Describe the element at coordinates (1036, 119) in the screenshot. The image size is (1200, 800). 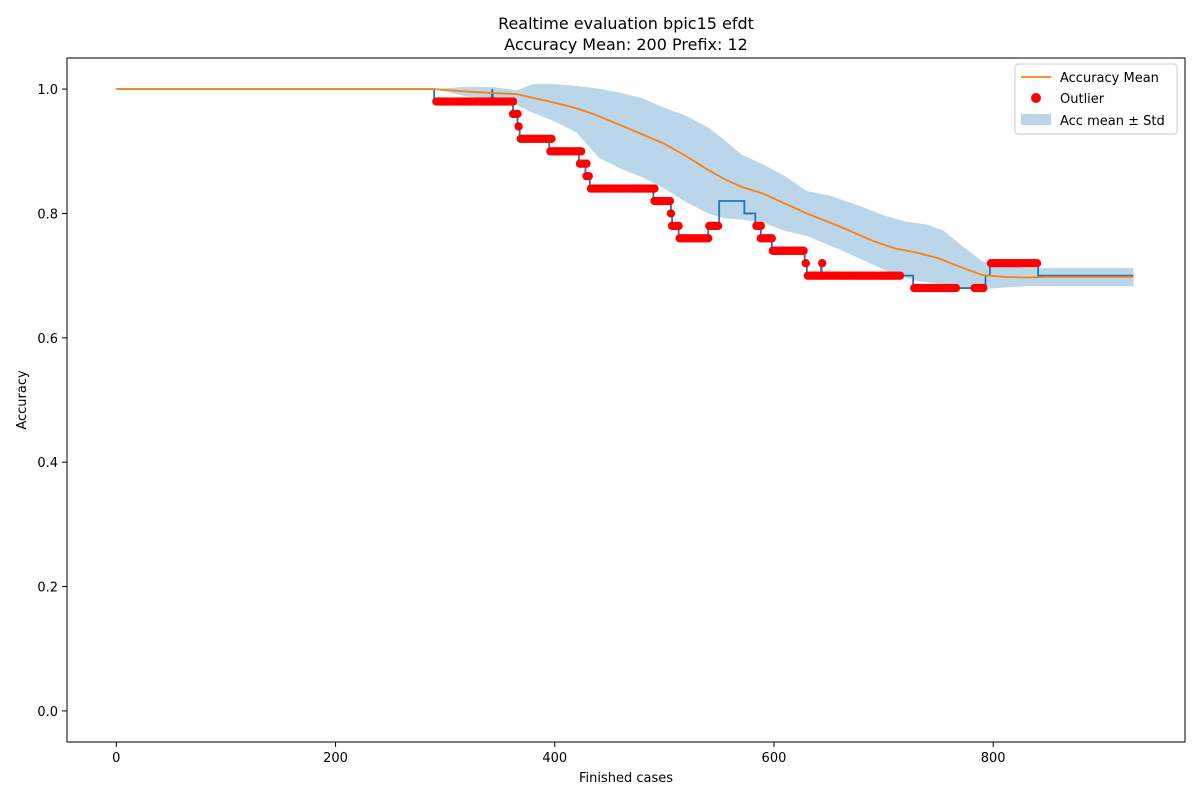
I see `legend-band-swatch` at that location.